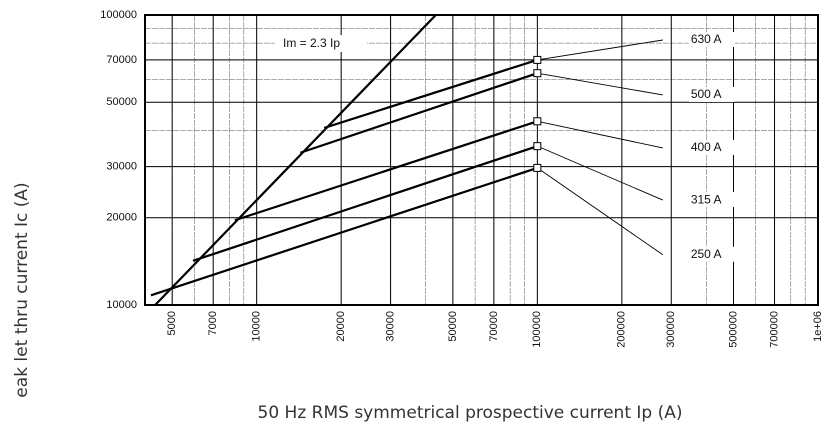 The width and height of the screenshot is (822, 435). What do you see at coordinates (213, 323) in the screenshot?
I see `x-tick-label: 7000` at bounding box center [213, 323].